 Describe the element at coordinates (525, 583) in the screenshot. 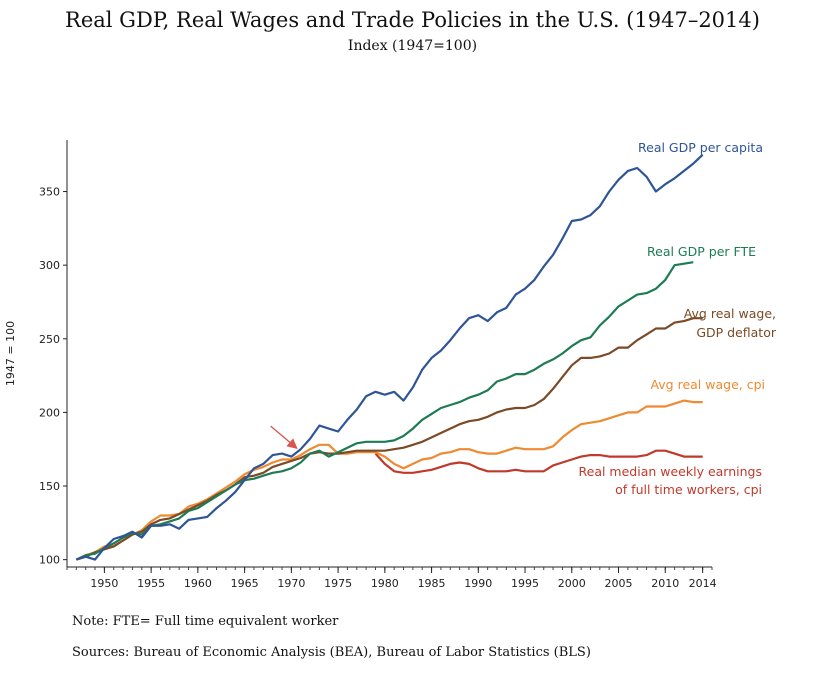

I see `x-tick-label: 1995` at that location.